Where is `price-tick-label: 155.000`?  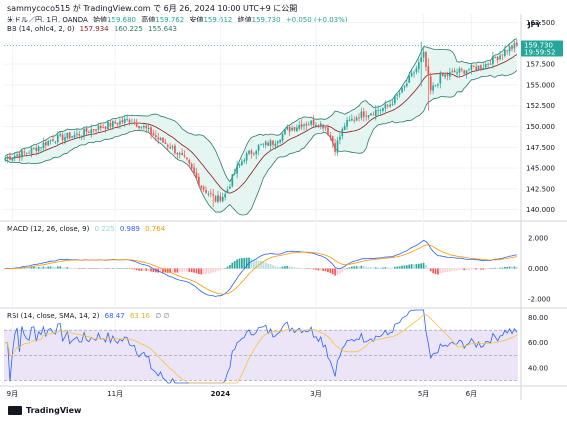 price-tick-label: 155.000 is located at coordinates (540, 85).